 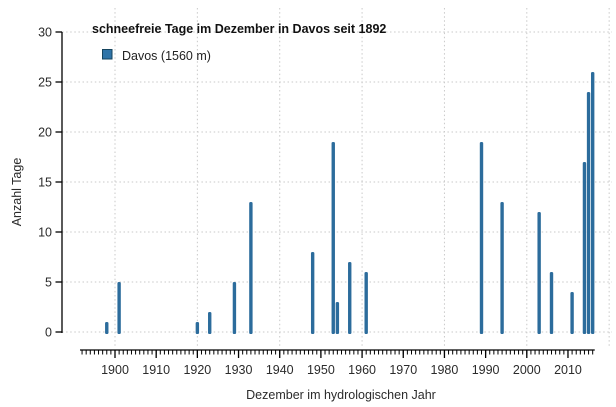 What do you see at coordinates (251, 268) in the screenshot?
I see `bar-1933` at bounding box center [251, 268].